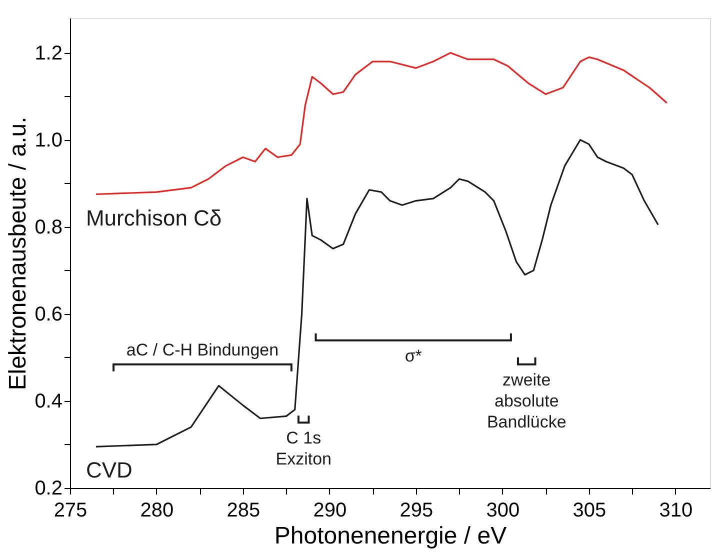  What do you see at coordinates (48, 140) in the screenshot?
I see `y-tick-label: 1.0` at bounding box center [48, 140].